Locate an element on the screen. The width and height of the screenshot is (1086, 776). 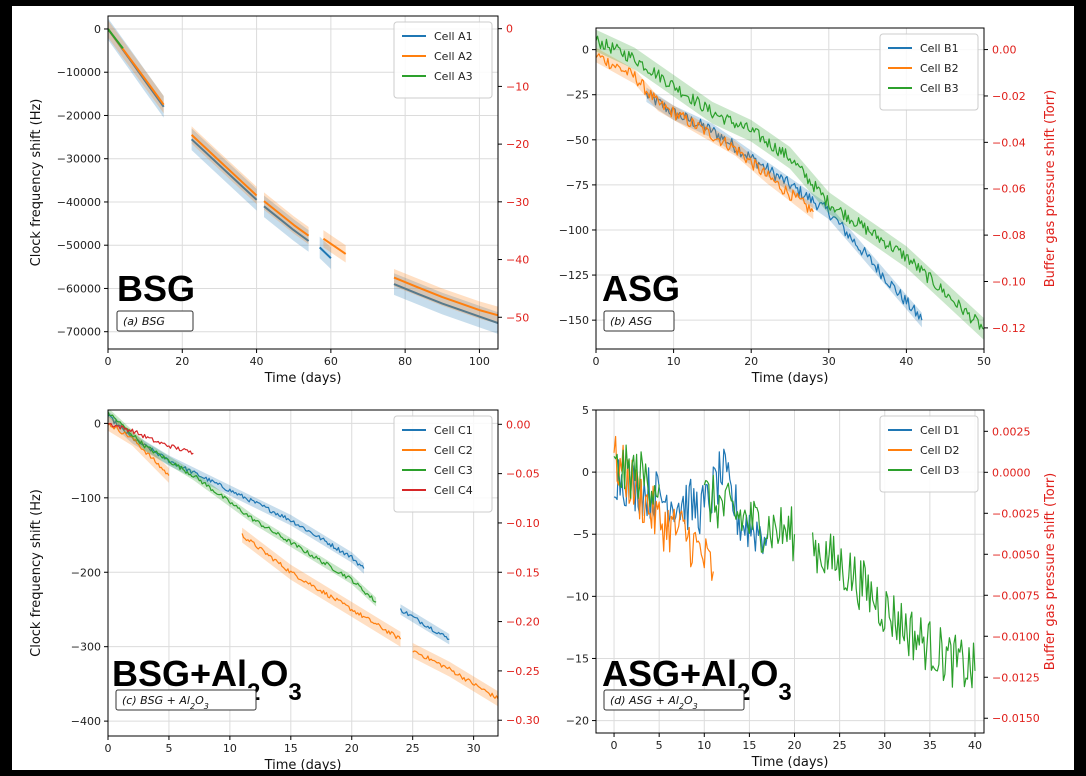
legend: Cell D1 Cell D2 Cell D3 is located at coordinates (929, 454).